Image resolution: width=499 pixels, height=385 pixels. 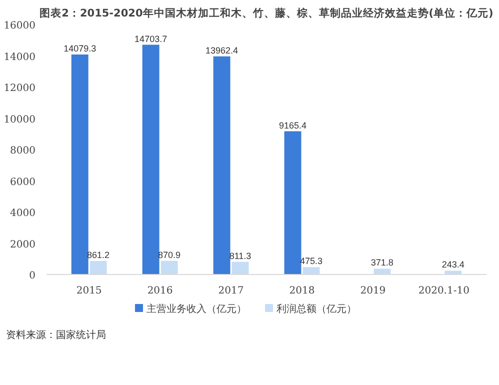 What do you see at coordinates (23, 182) in the screenshot?
I see `y-tick-label: 6000` at bounding box center [23, 182].